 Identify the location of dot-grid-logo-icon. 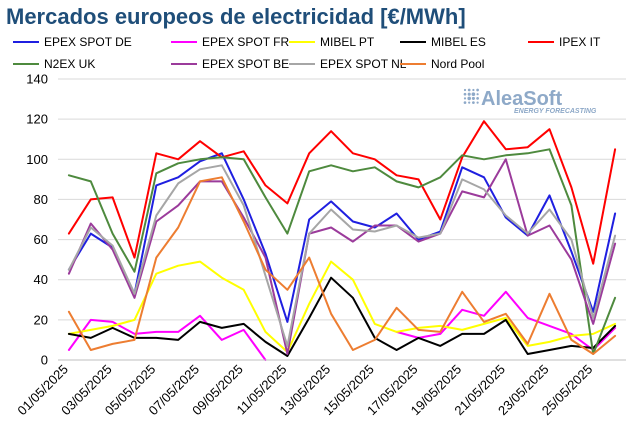
(471, 96).